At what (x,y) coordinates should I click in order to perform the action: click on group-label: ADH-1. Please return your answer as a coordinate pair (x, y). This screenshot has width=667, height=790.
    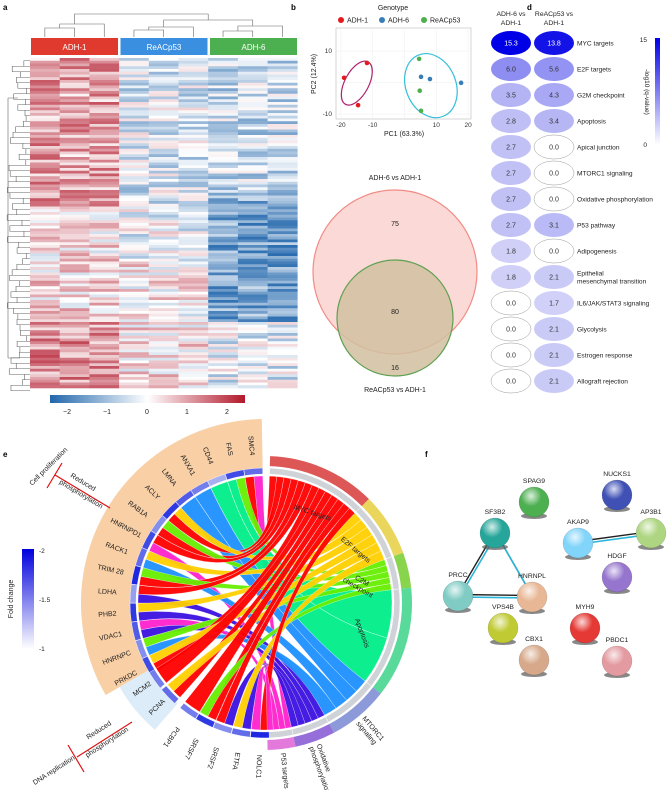
    Looking at the image, I should click on (74, 47).